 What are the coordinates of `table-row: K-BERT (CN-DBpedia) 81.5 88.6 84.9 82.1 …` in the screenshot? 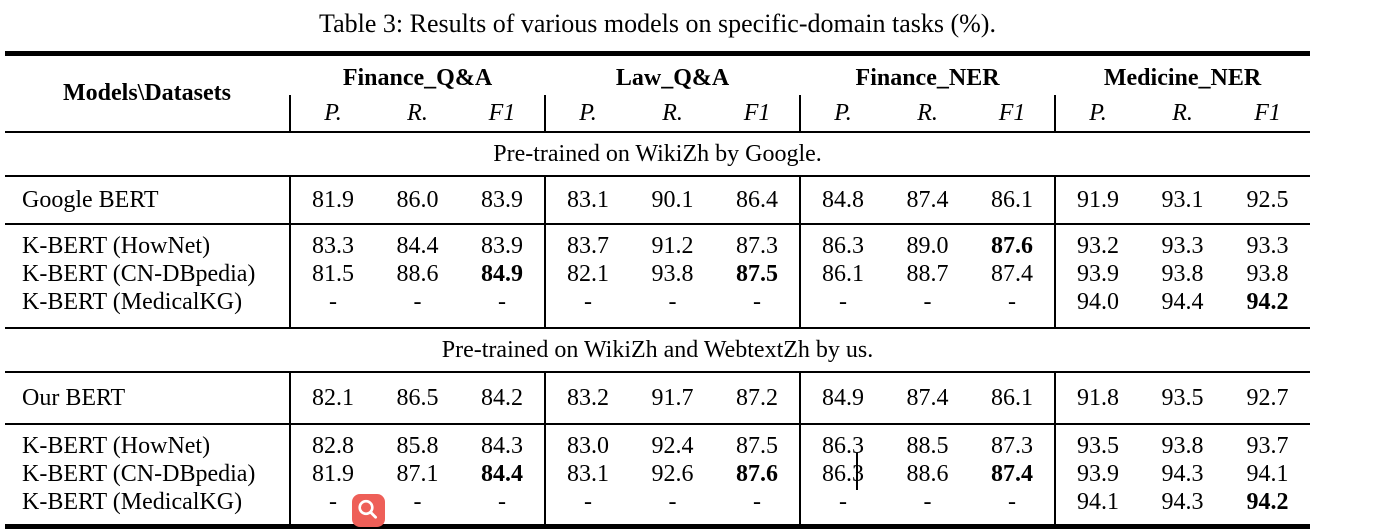 It's located at (657, 274).